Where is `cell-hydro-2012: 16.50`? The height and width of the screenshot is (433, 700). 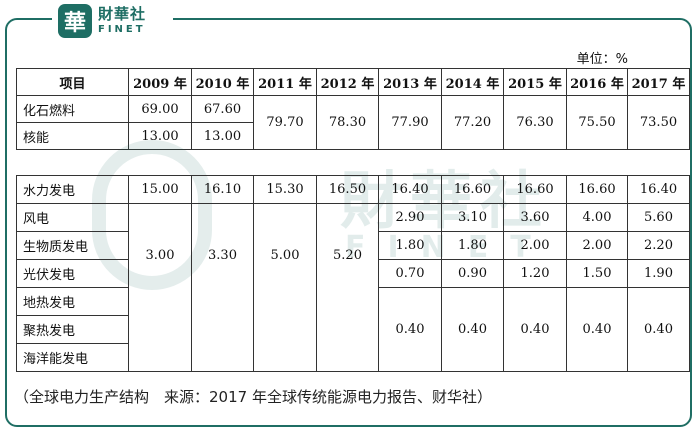 cell-hydro-2012: 16.50 is located at coordinates (347, 189).